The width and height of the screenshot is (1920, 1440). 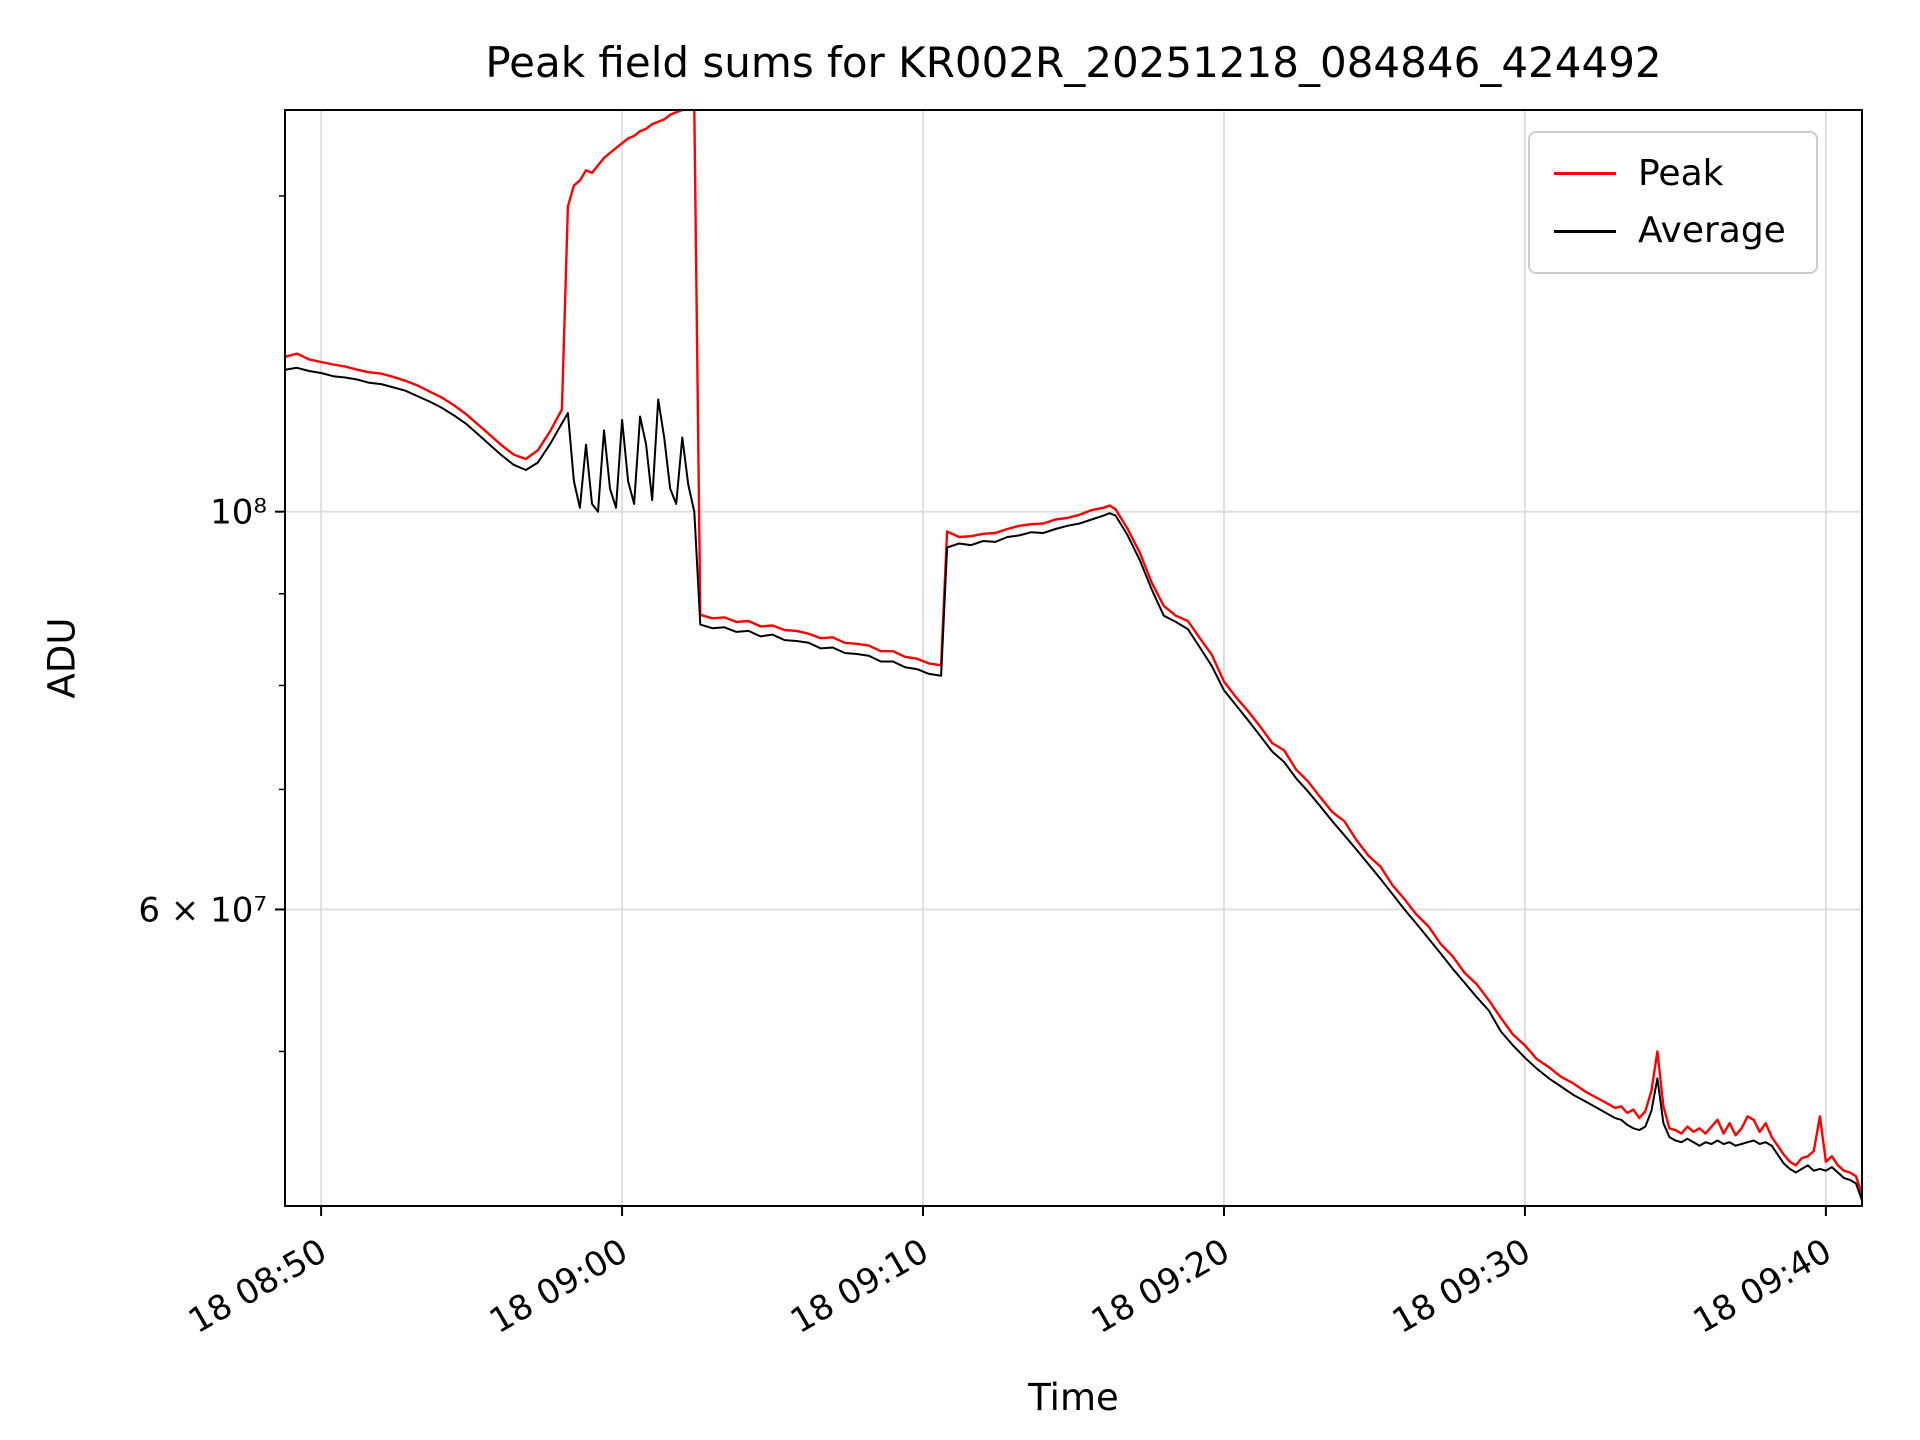 I want to click on svg-text: 18 09:00, so click(x=559, y=1286).